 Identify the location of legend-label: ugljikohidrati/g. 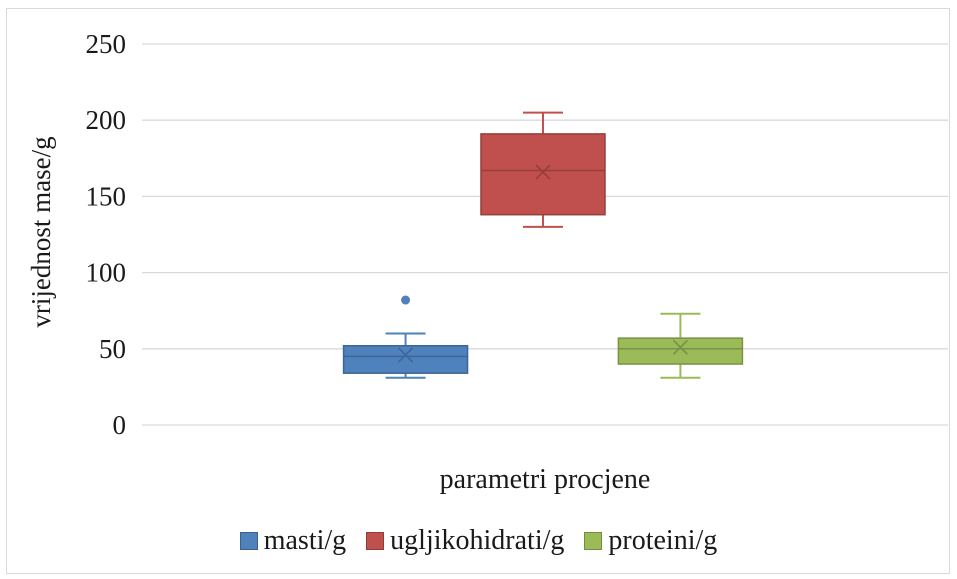
(477, 540).